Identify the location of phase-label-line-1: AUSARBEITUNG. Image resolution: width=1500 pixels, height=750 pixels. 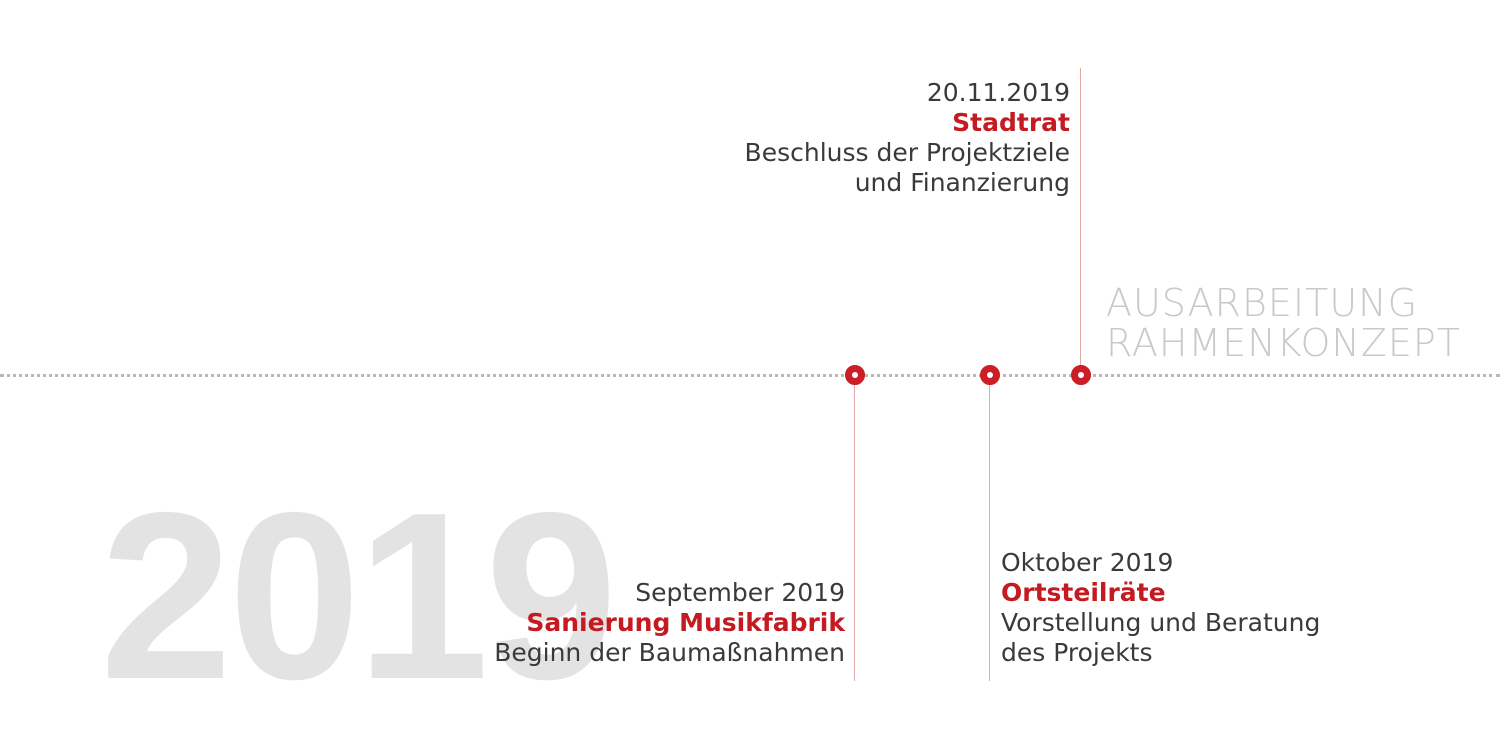
(1262, 303).